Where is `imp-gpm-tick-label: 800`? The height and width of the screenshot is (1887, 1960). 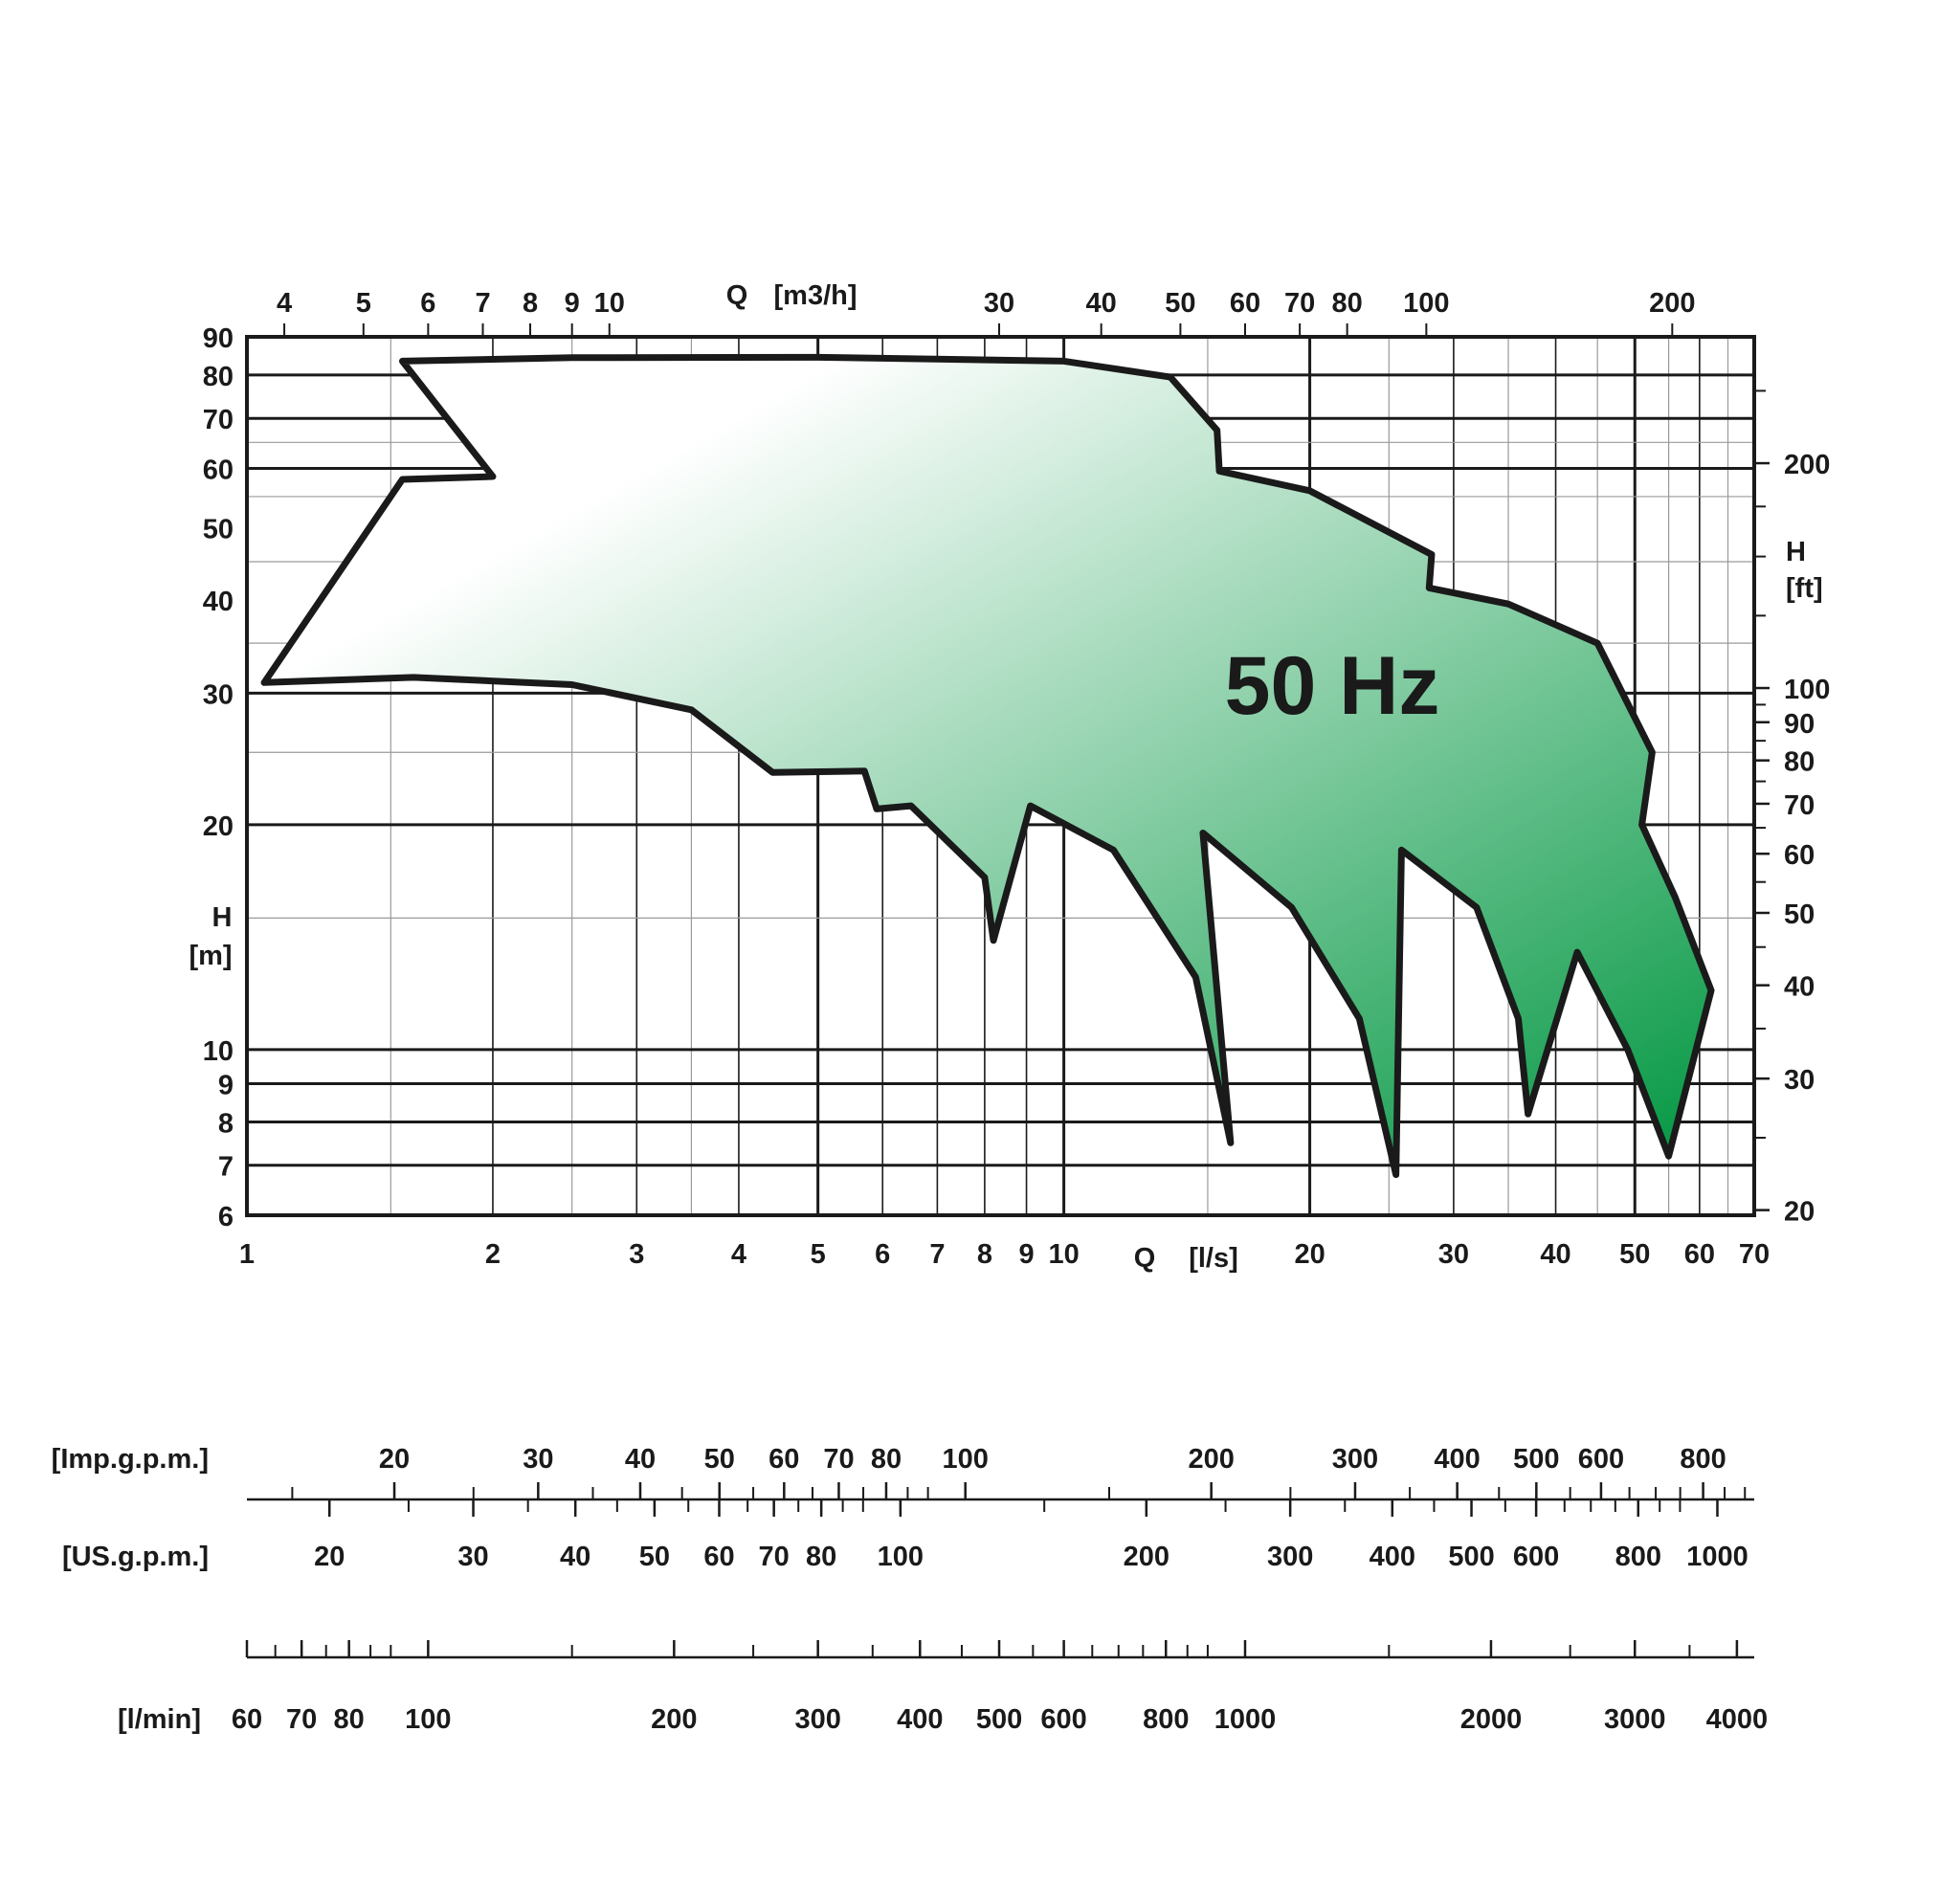
imp-gpm-tick-label: 800 is located at coordinates (1703, 1459).